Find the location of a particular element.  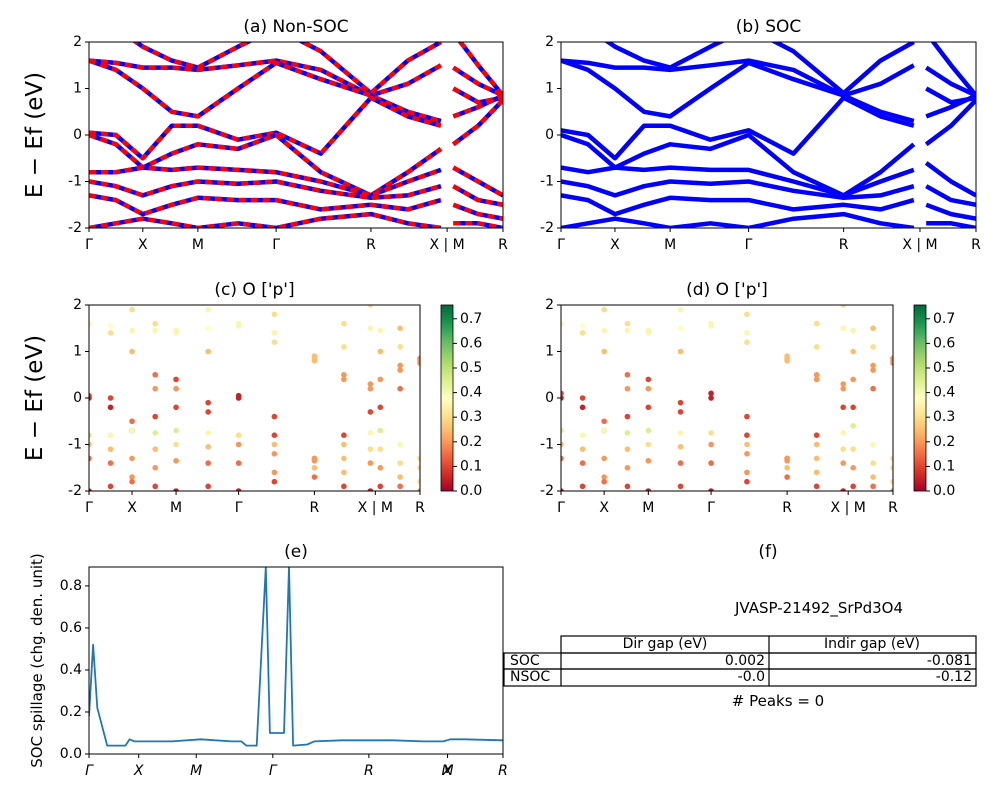

y-tick-label: 0.6 is located at coordinates (71, 628).